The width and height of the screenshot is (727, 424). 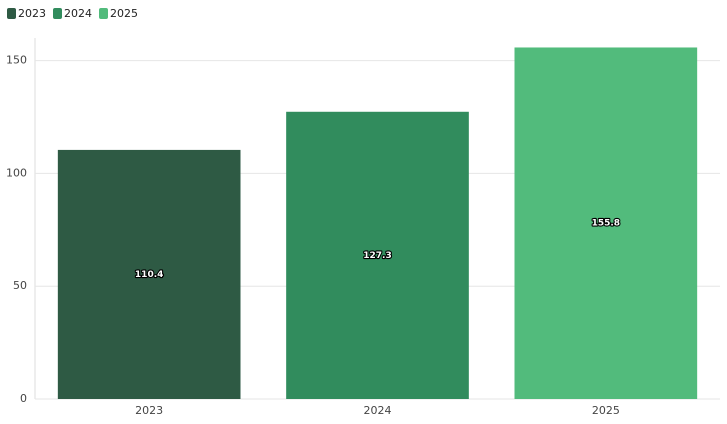 What do you see at coordinates (16, 172) in the screenshot?
I see `y-tick-label: 100` at bounding box center [16, 172].